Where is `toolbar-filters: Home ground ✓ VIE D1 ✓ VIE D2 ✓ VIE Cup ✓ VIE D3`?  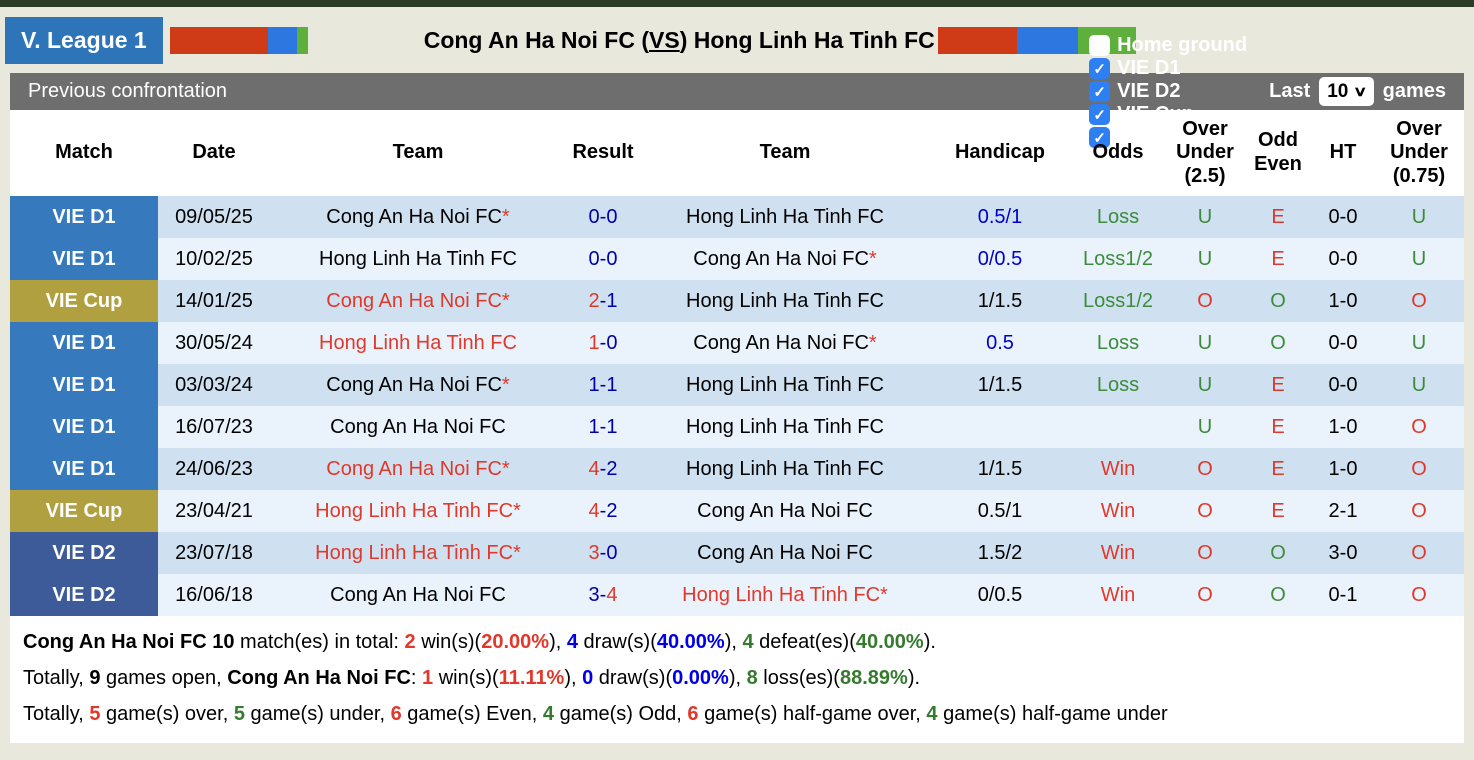
toolbar-filters: Home ground ✓ VIE D1 ✓ VIE D2 ✓ VIE Cup ✓ VIE D3 is located at coordinates (1161, 91).